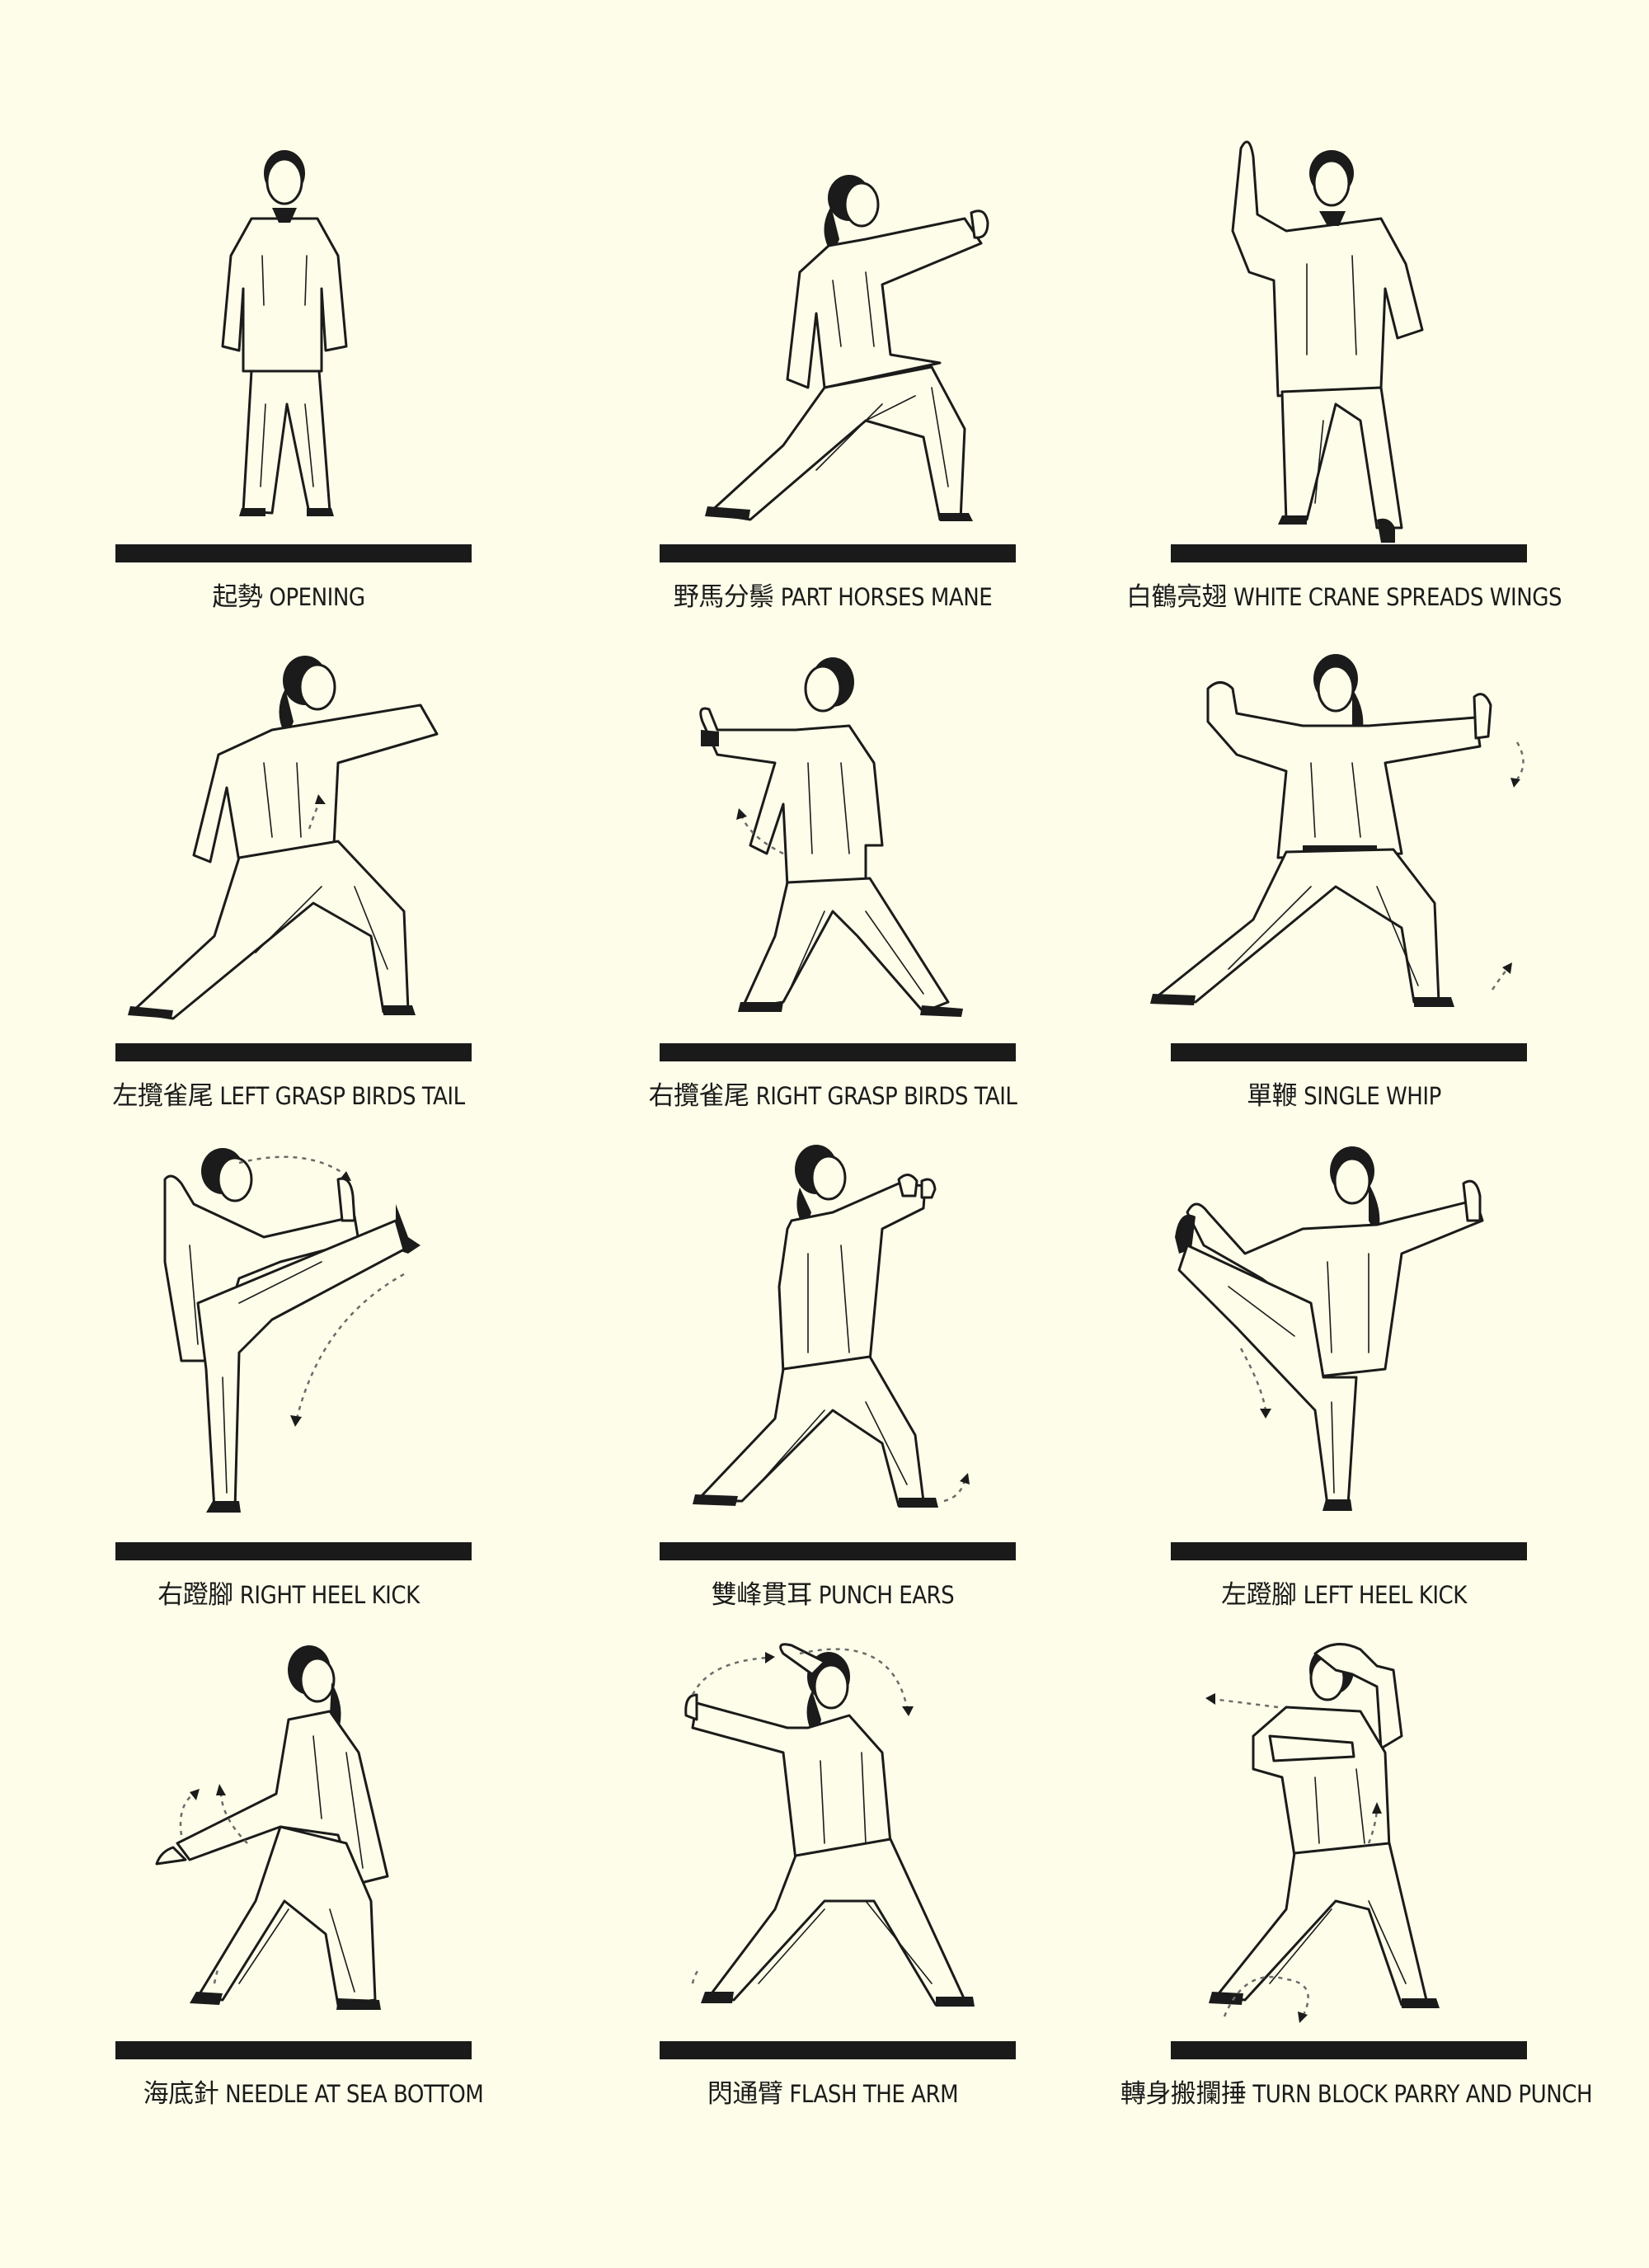 The height and width of the screenshot is (2268, 1649). What do you see at coordinates (1176, 597) in the screenshot?
I see `caption-chinese: 白鶴亮翅` at bounding box center [1176, 597].